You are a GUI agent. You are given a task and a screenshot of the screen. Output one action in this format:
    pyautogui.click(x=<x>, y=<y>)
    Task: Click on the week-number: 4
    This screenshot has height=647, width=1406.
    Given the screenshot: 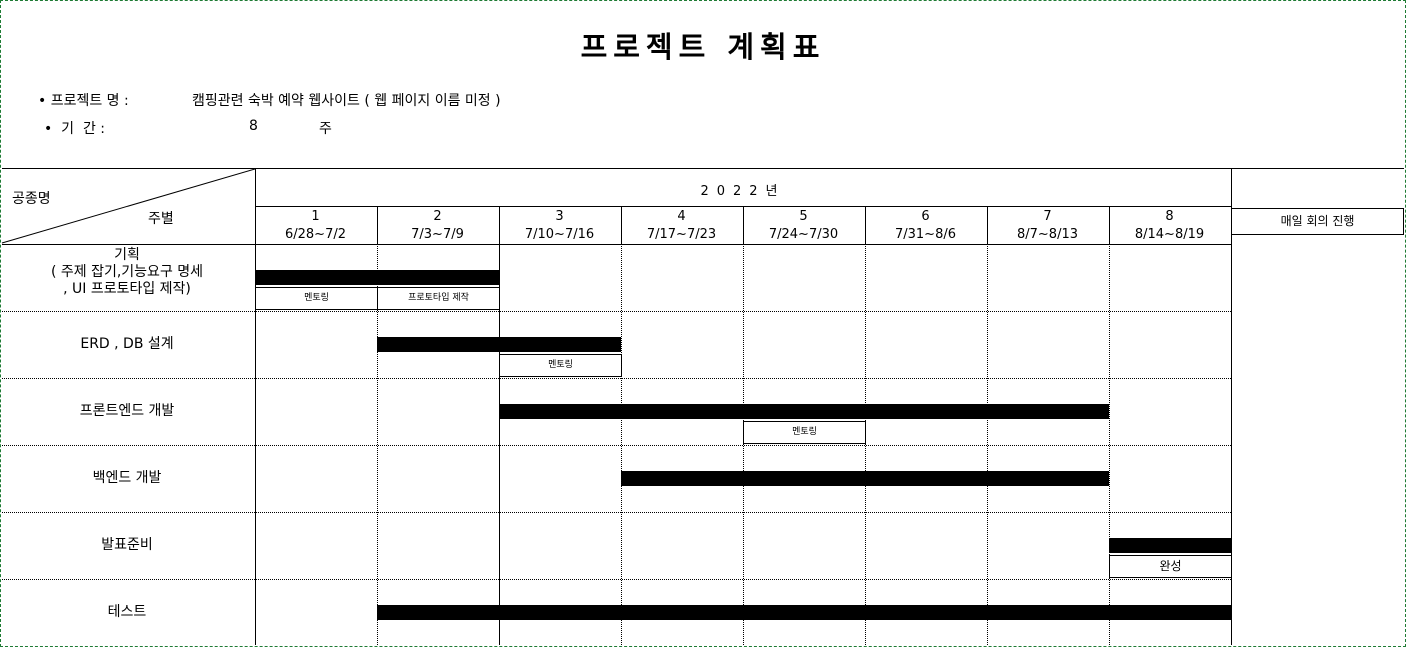 What is the action you would take?
    pyautogui.click(x=681, y=216)
    